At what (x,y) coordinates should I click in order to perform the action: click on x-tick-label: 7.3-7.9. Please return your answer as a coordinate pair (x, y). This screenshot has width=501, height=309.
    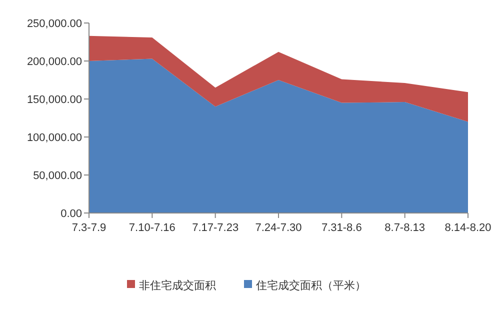
    Looking at the image, I should click on (89, 228).